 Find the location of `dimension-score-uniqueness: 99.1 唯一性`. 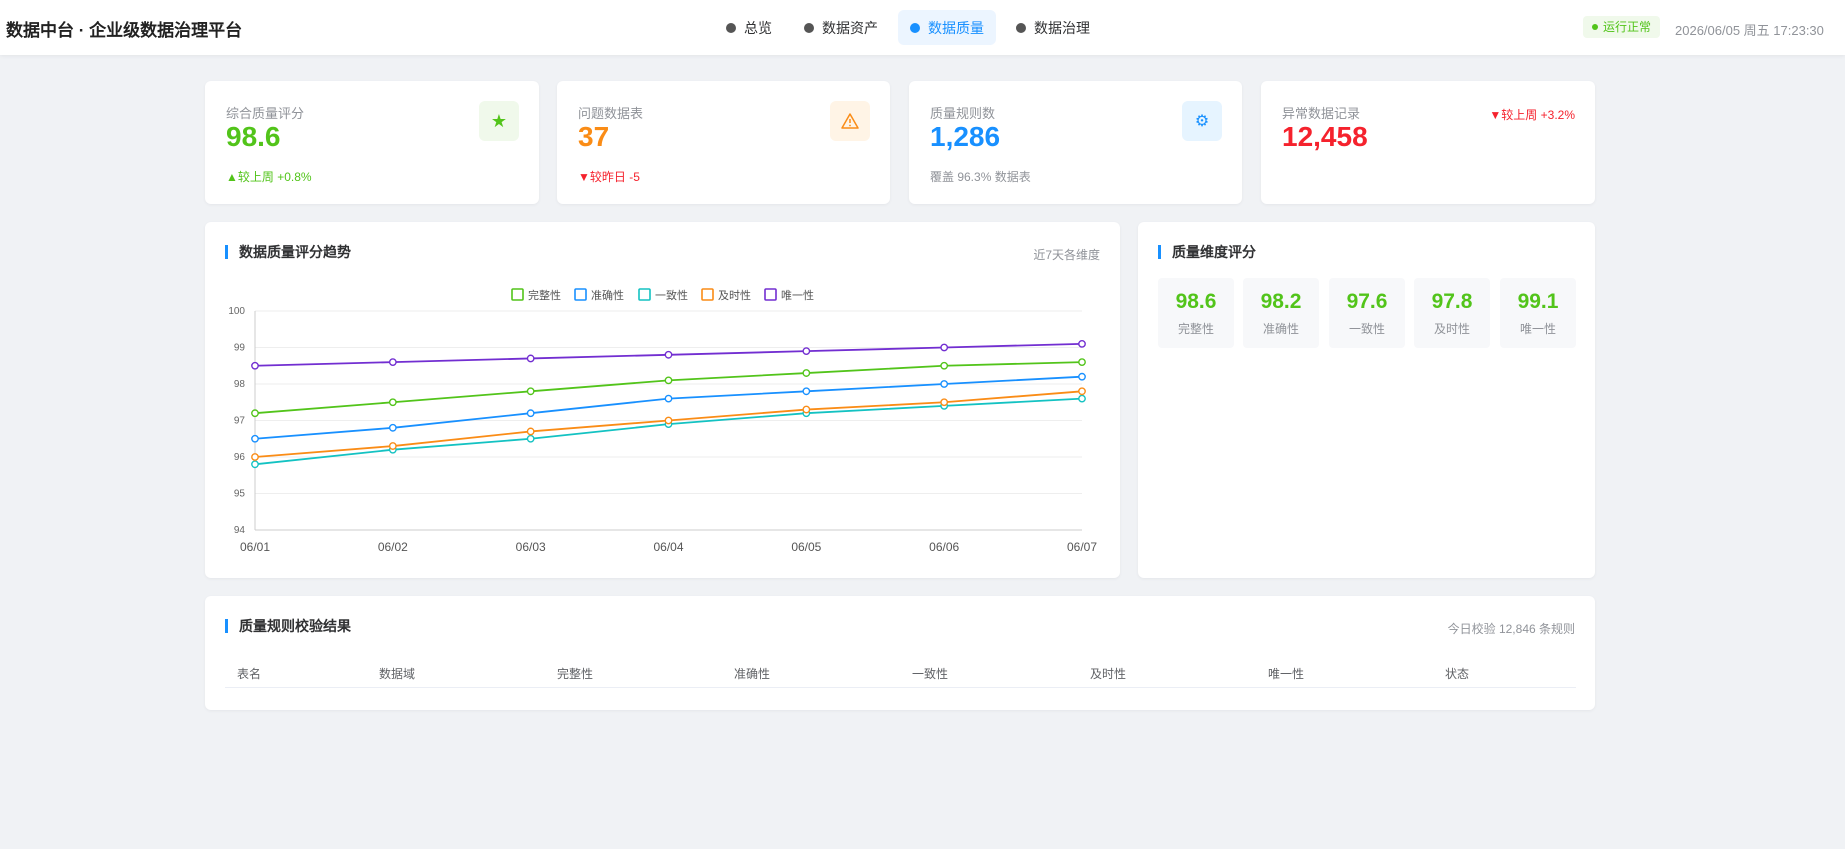

dimension-score-uniqueness: 99.1 唯一性 is located at coordinates (1538, 313).